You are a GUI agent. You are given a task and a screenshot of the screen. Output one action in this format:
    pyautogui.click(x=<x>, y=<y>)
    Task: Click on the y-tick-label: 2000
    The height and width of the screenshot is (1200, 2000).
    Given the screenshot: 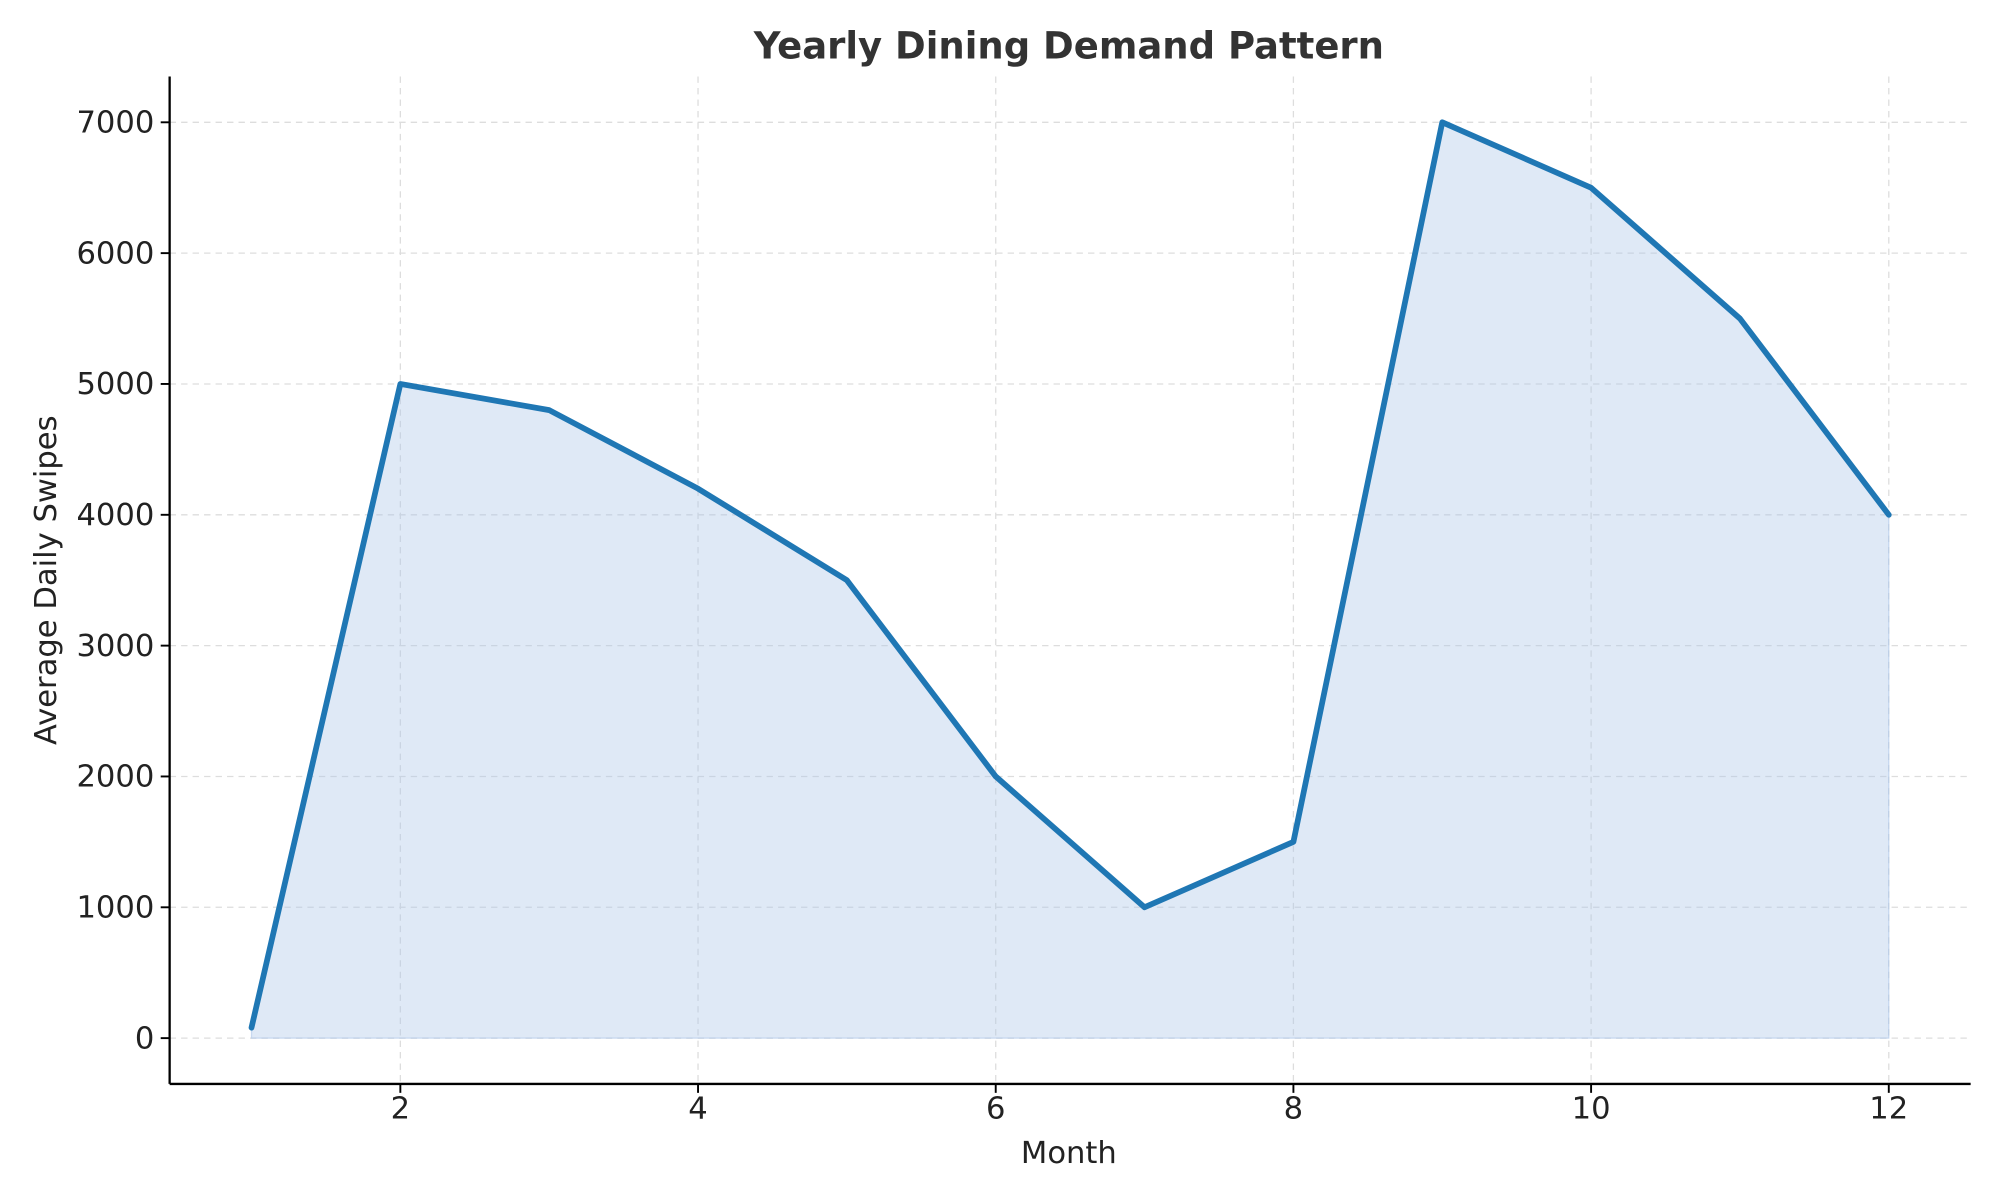 What is the action you would take?
    pyautogui.click(x=115, y=777)
    